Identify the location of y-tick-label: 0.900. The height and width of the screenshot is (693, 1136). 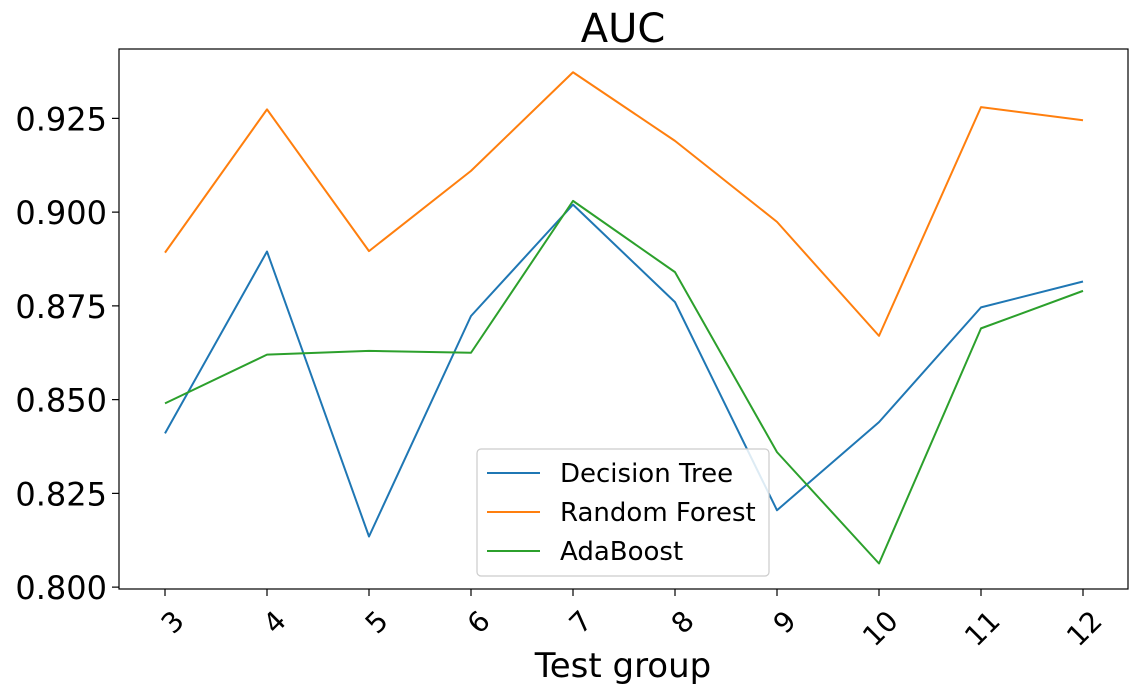
(61, 213).